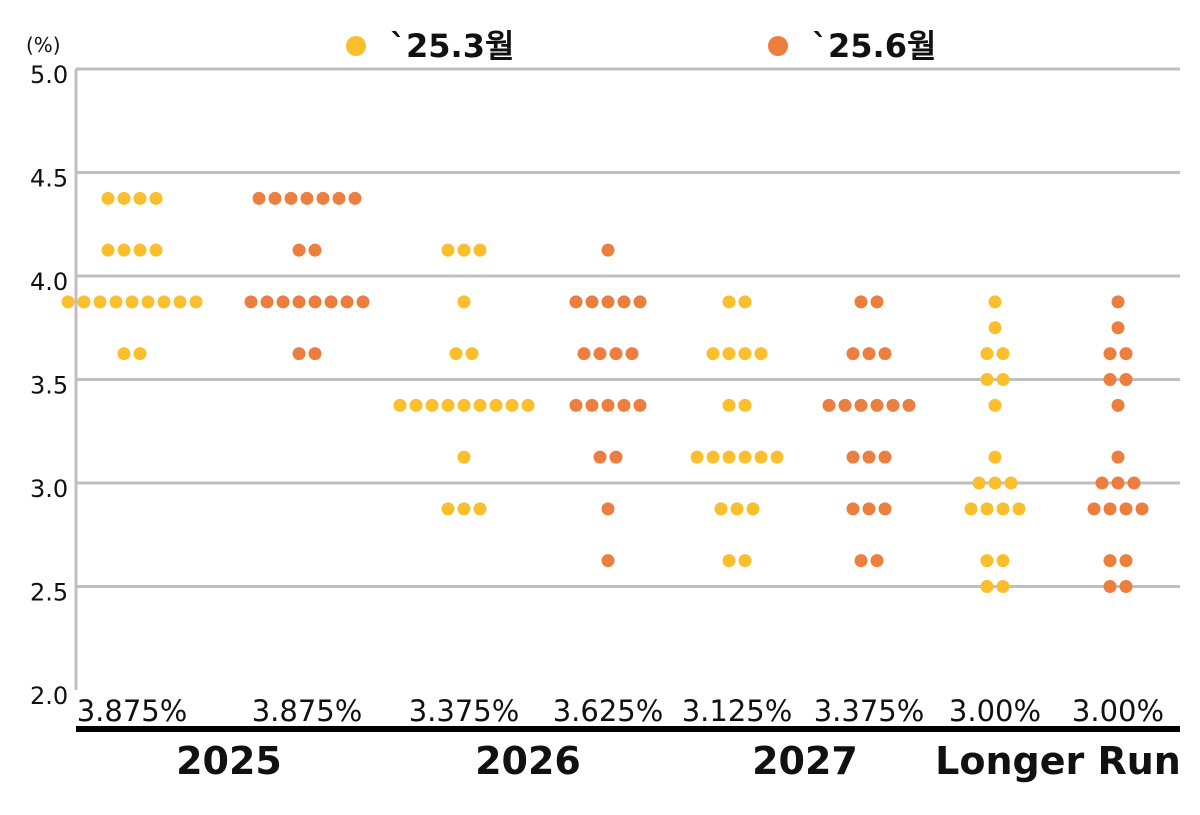 The height and width of the screenshot is (815, 1200). I want to click on y-tick-label: 4.0, so click(49, 282).